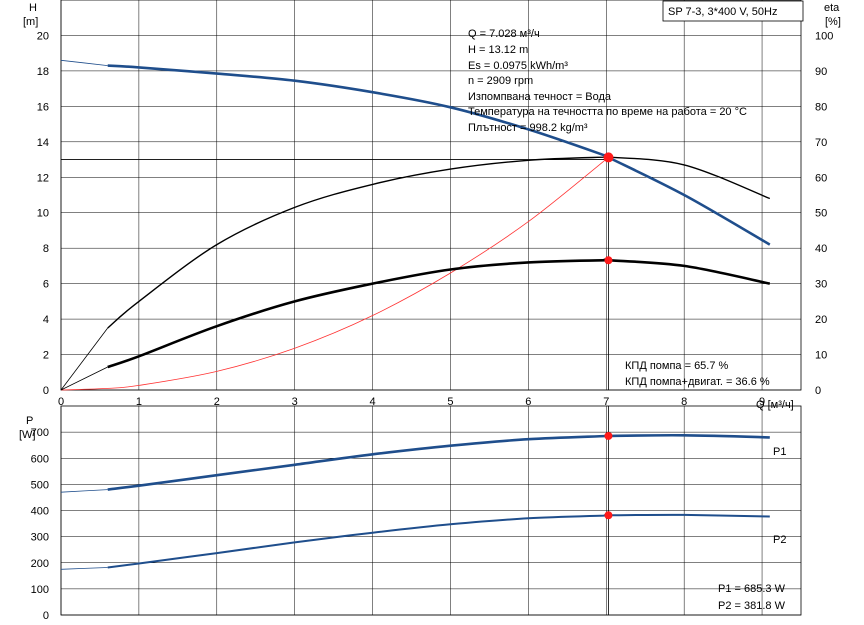 Image resolution: width=864 pixels, height=625 pixels. Describe the element at coordinates (821, 178) in the screenshot. I see `y-right-tick-label: 60` at that location.